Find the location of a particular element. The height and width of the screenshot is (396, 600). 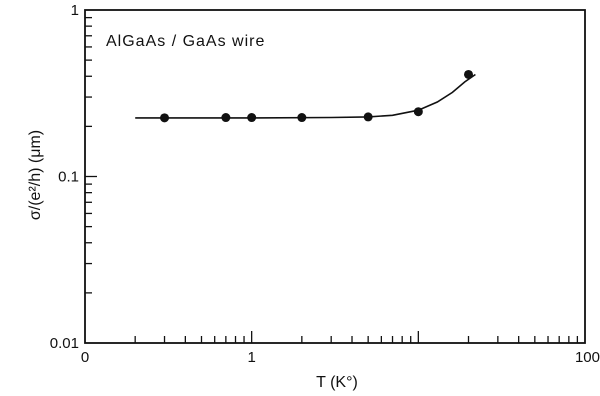

y-tick-label: 0.1 is located at coordinates (68, 177).